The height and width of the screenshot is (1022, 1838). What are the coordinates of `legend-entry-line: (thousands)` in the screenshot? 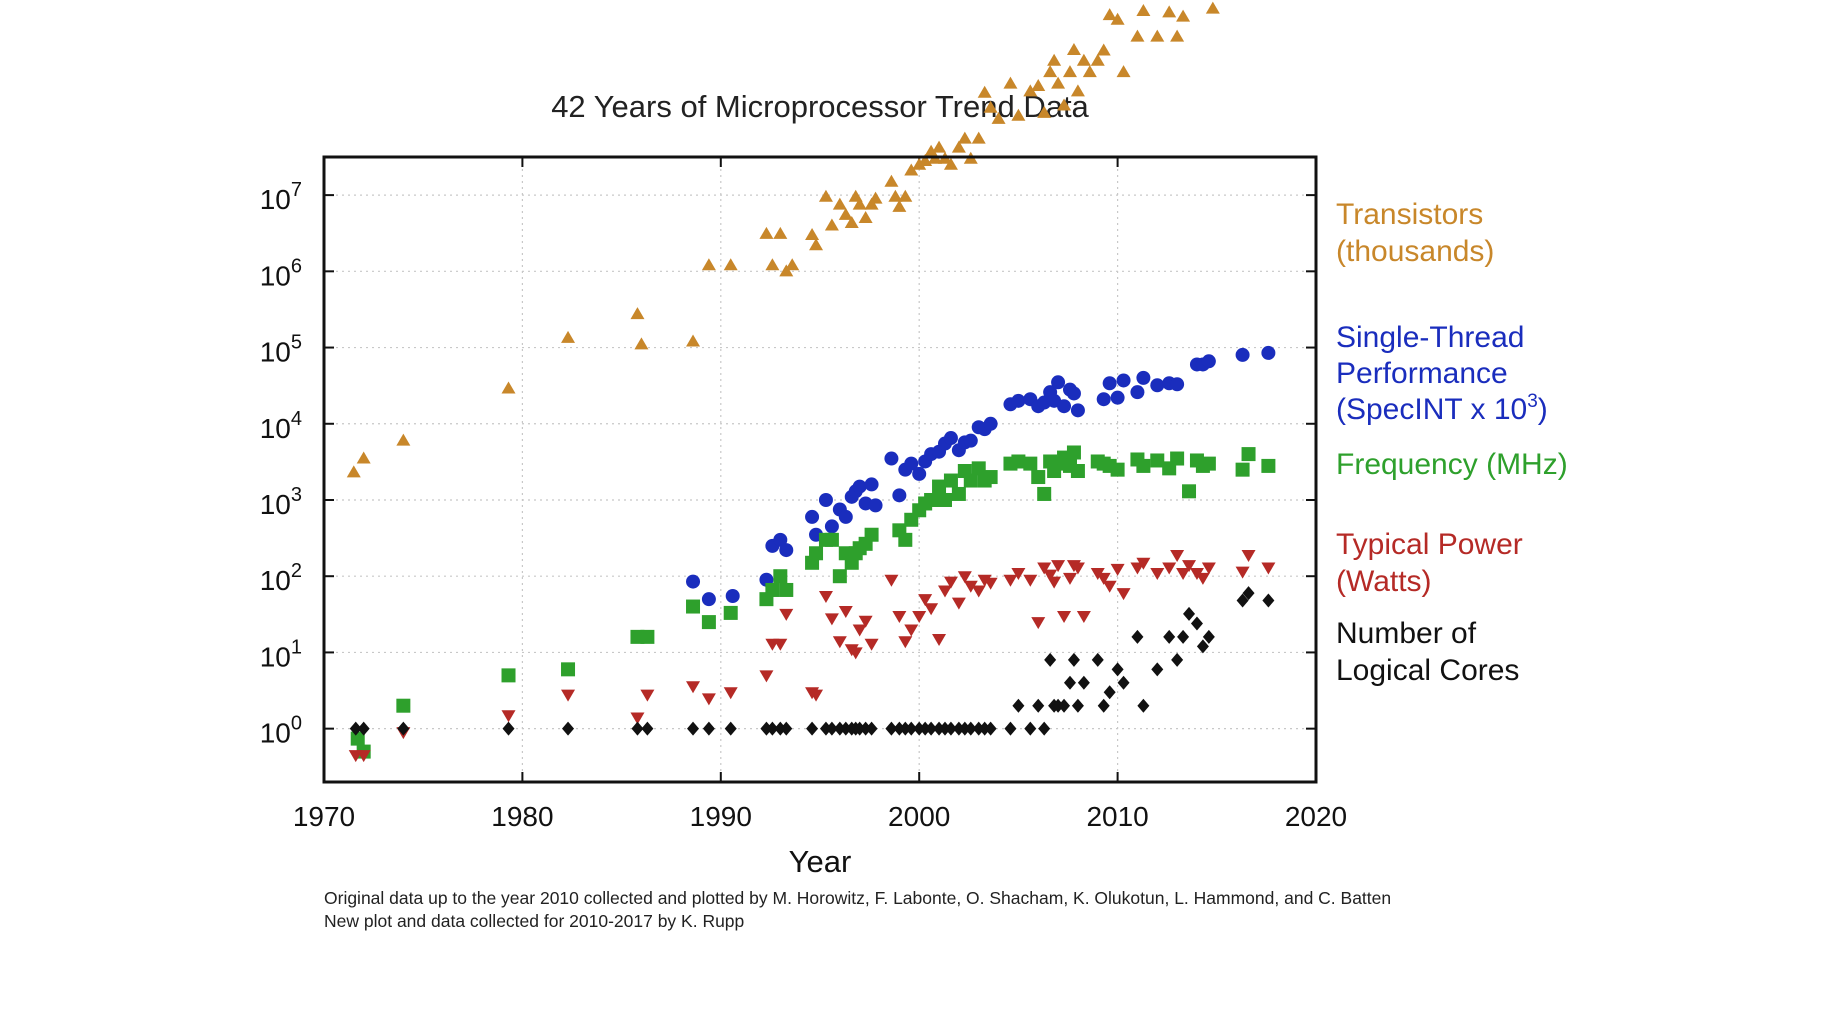 It's located at (1415, 251).